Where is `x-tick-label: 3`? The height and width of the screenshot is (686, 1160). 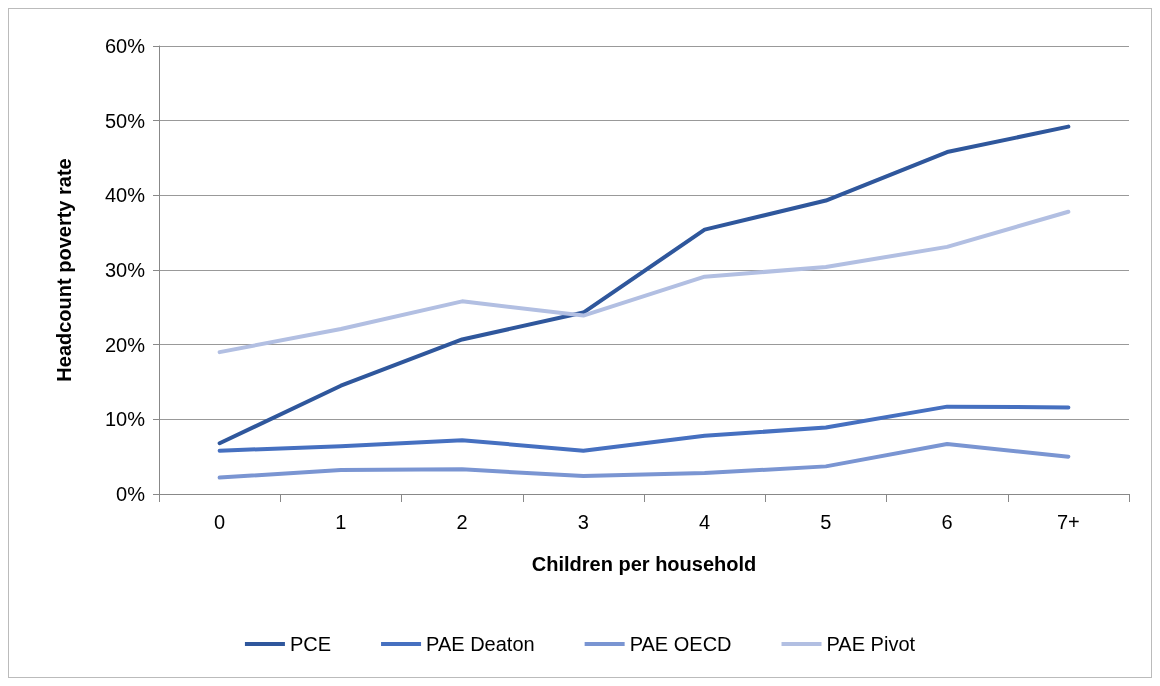
x-tick-label: 3 is located at coordinates (583, 522).